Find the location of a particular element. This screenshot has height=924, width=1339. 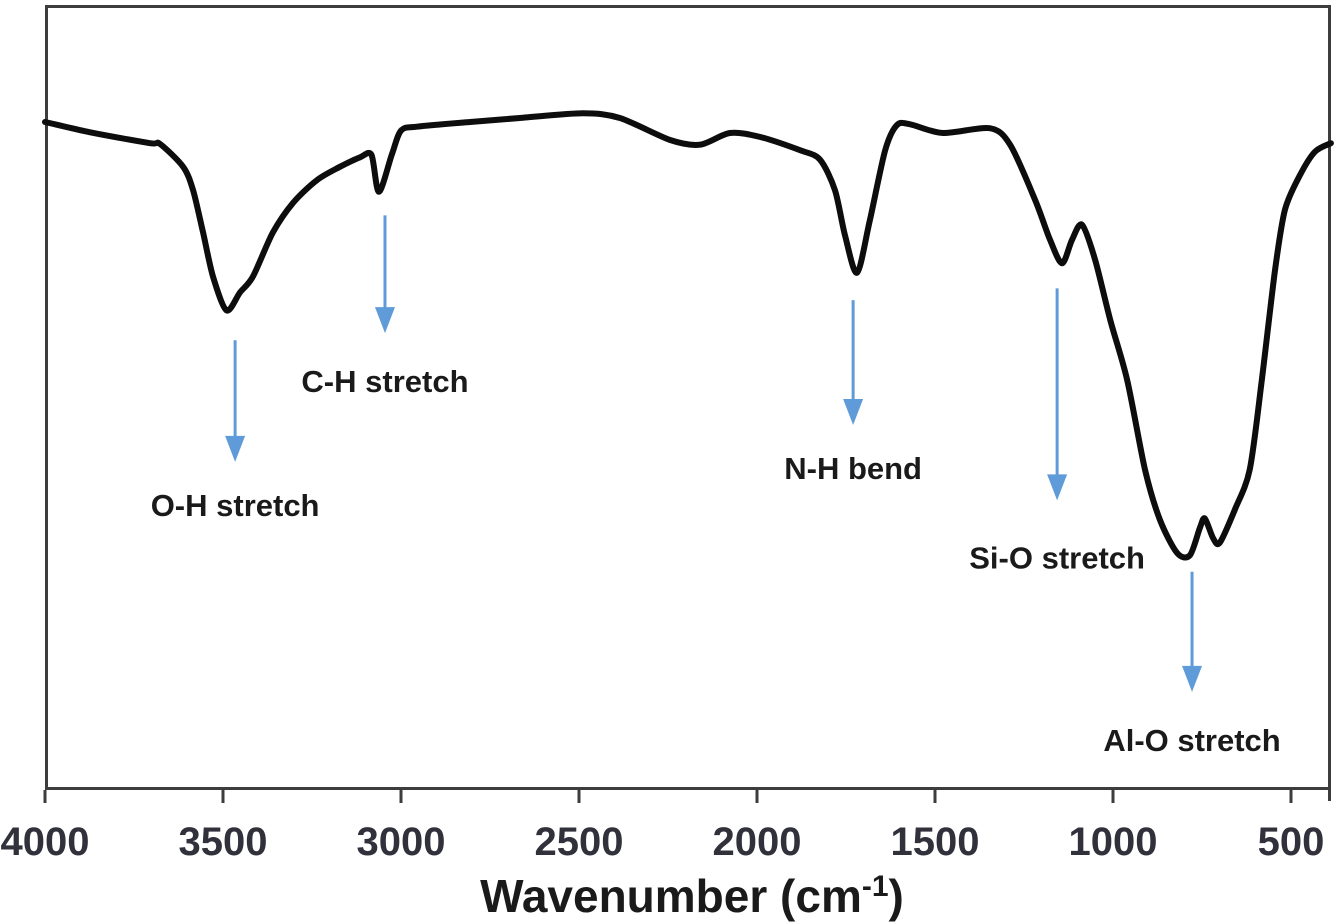

x-tick-label: 1500 is located at coordinates (935, 842).